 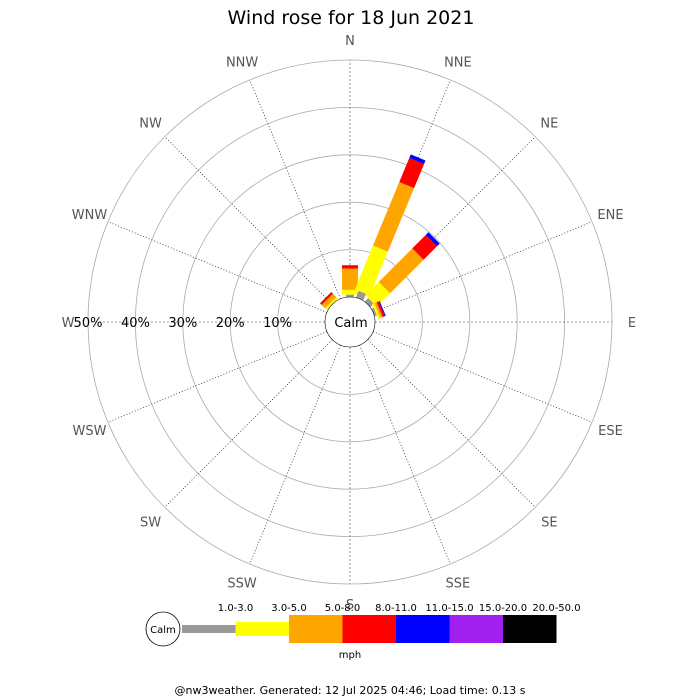 I want to click on wind-petals, so click(x=380, y=236).